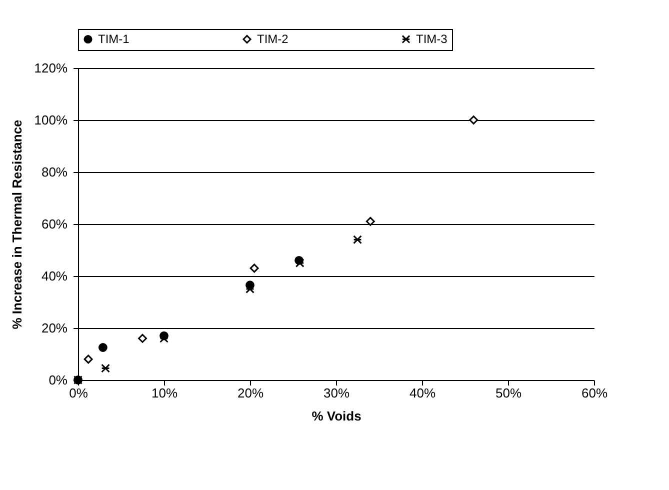 The width and height of the screenshot is (669, 490). Describe the element at coordinates (594, 393) in the screenshot. I see `x-tick-label: 60%` at that location.